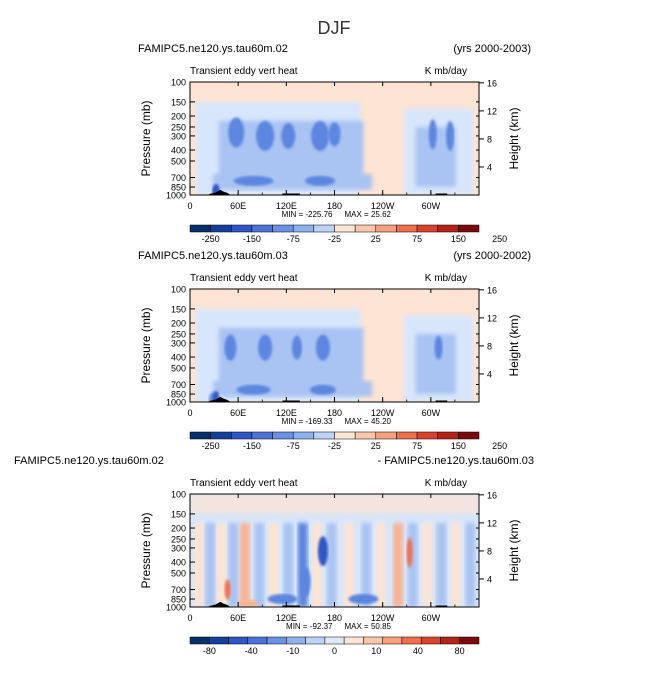  What do you see at coordinates (293, 239) in the screenshot?
I see `colorbar-label: -75` at bounding box center [293, 239].